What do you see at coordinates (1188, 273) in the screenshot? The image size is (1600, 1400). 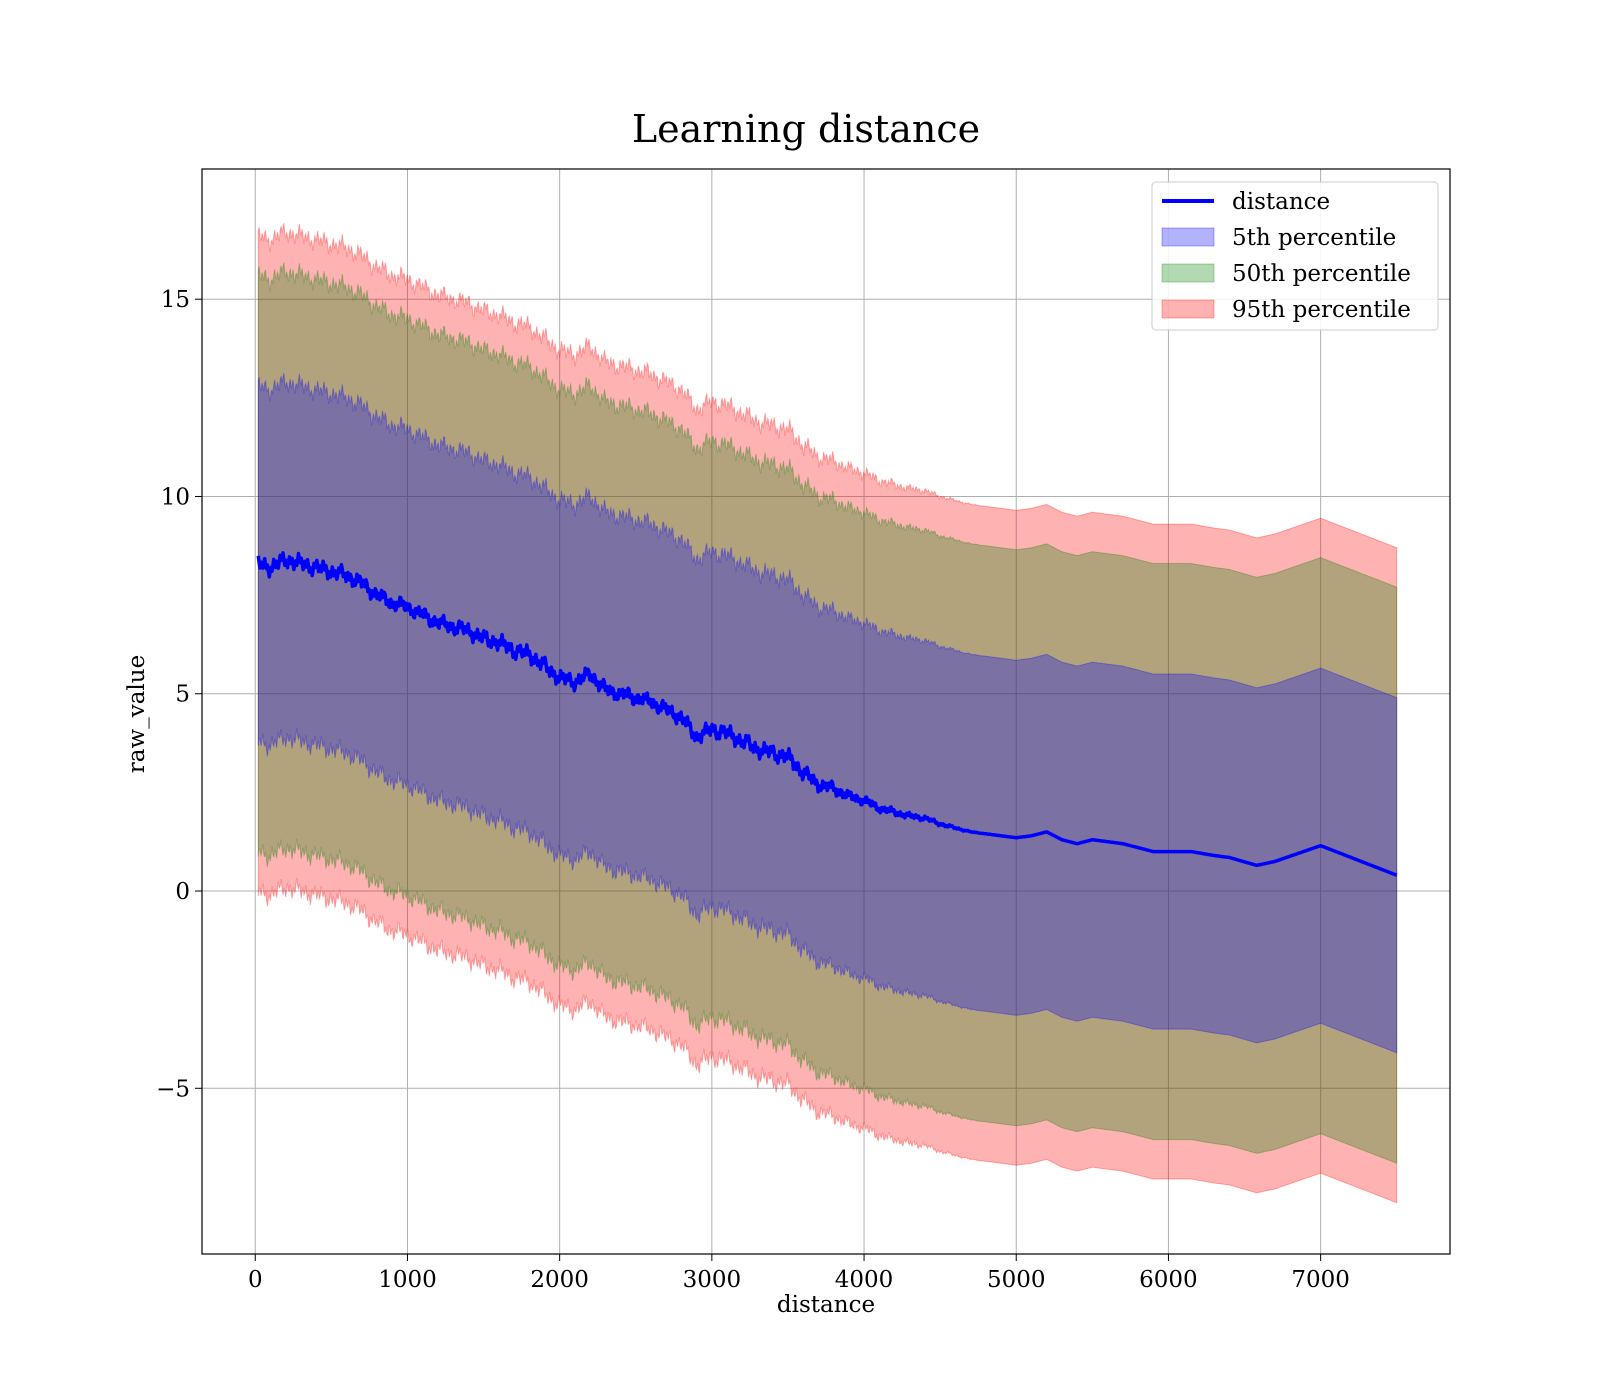 I see `legend-swatch-50th` at bounding box center [1188, 273].